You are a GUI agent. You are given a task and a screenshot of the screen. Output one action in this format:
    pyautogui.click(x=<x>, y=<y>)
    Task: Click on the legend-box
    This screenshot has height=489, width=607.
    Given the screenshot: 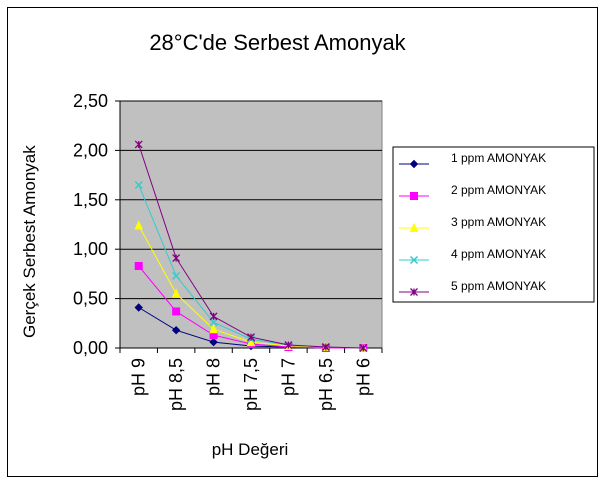 What is the action you would take?
    pyautogui.click(x=493, y=224)
    